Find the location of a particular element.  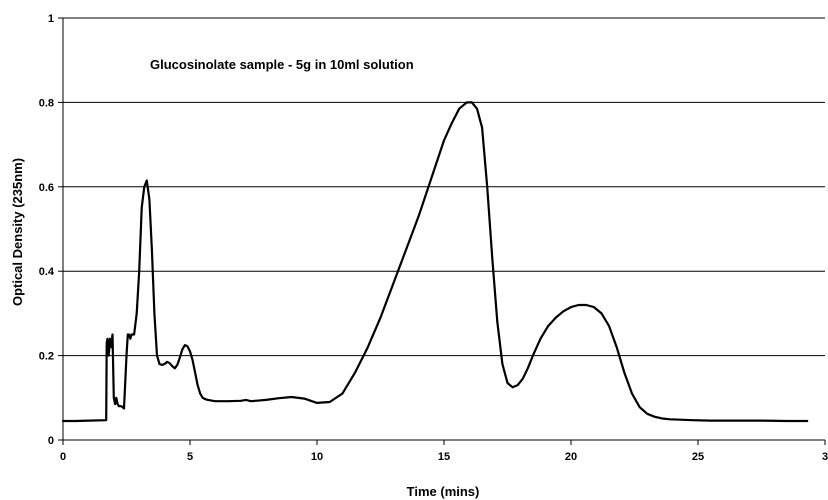

x-tick-label: 20 is located at coordinates (571, 457).